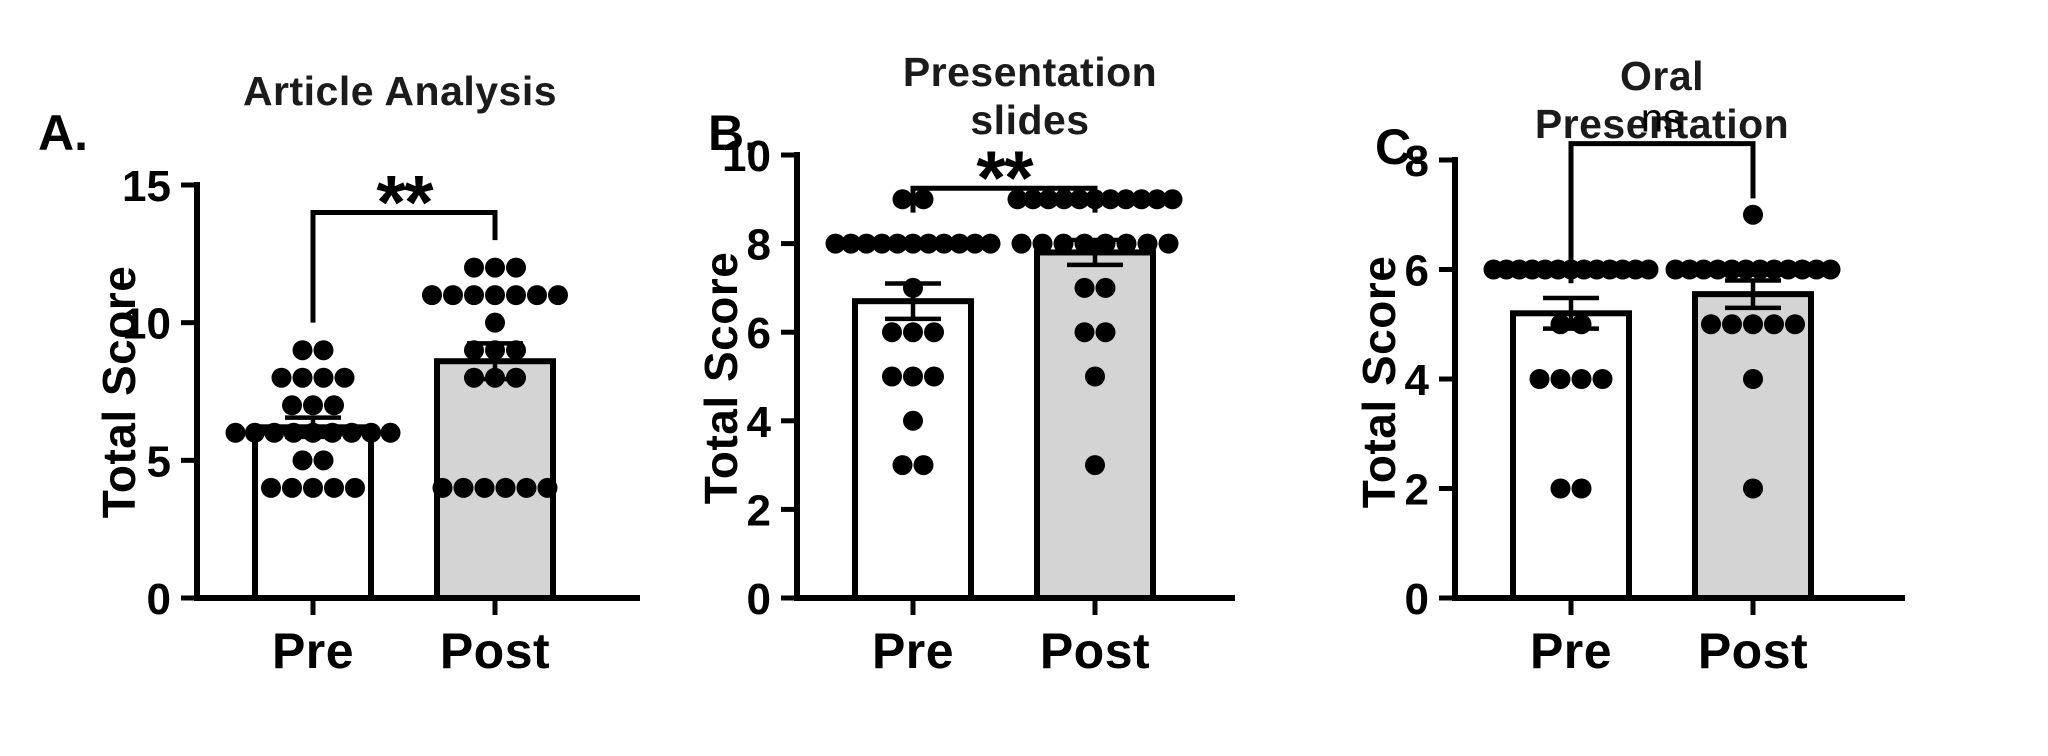 This screenshot has width=2048, height=756. What do you see at coordinates (746, 156) in the screenshot?
I see `y-tick-label: 10` at bounding box center [746, 156].